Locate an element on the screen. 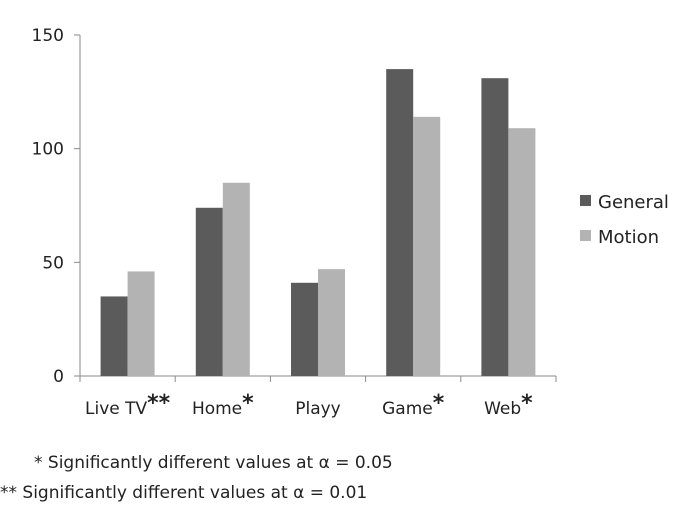 Image resolution: width=698 pixels, height=516 pixels. x-tick-label: Live TV** is located at coordinates (128, 405).